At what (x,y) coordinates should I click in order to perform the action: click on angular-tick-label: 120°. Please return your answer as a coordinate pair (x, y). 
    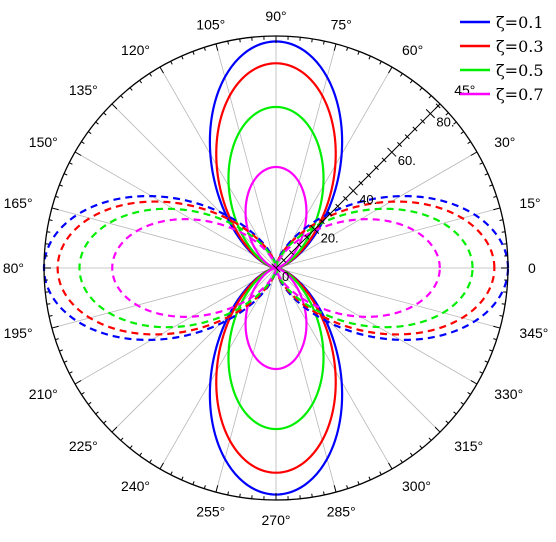
    Looking at the image, I should click on (135, 50).